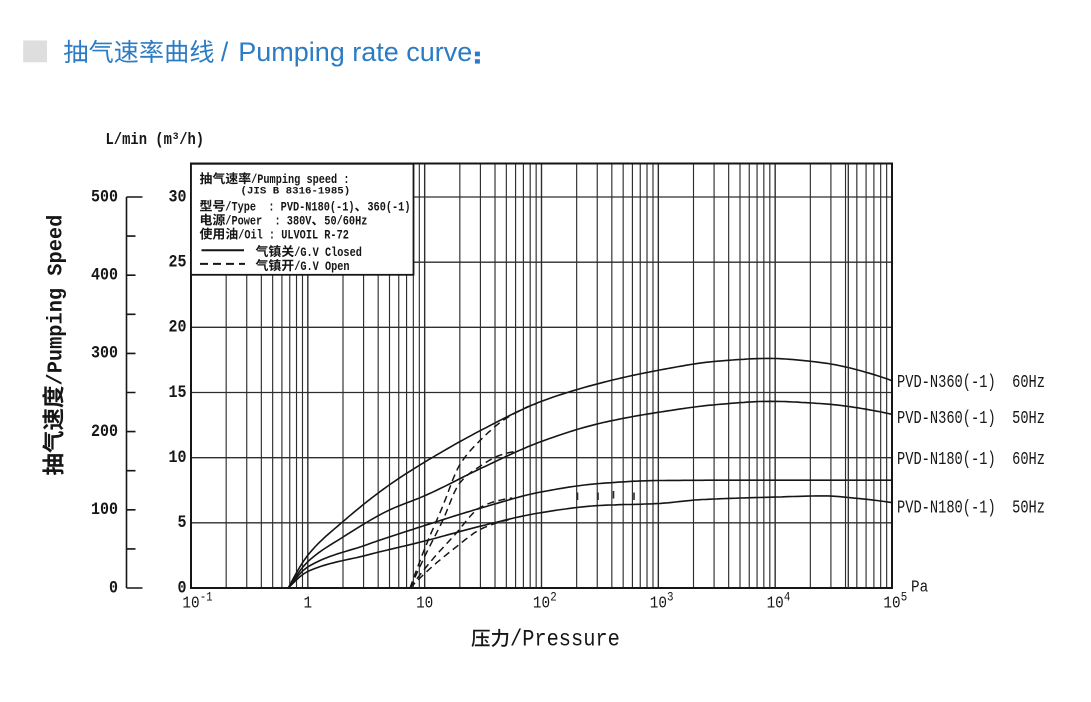 Image resolution: width=1091 pixels, height=702 pixels. I want to click on svg-text: 360(-1), so click(388, 207).